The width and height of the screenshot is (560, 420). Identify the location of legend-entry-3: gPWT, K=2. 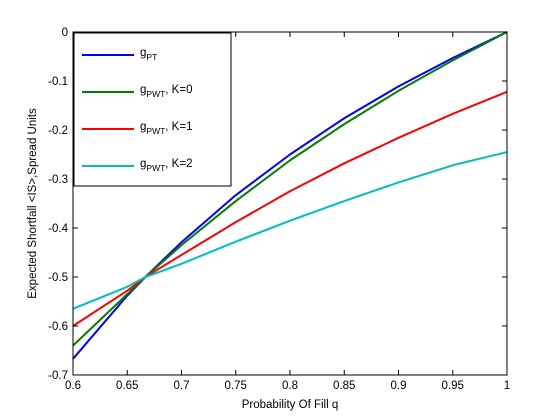
(166, 165).